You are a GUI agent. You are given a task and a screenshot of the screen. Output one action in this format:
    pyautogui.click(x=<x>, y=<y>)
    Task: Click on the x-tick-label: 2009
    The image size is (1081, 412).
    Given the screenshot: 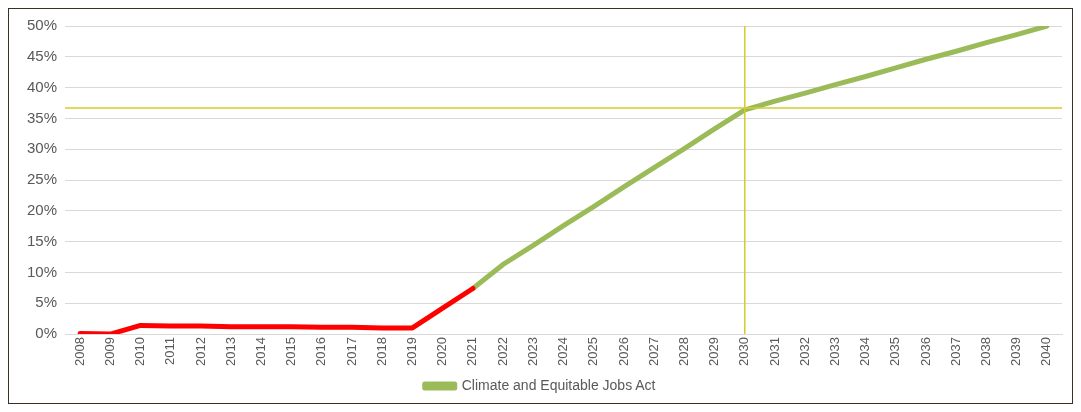 What is the action you would take?
    pyautogui.click(x=109, y=351)
    